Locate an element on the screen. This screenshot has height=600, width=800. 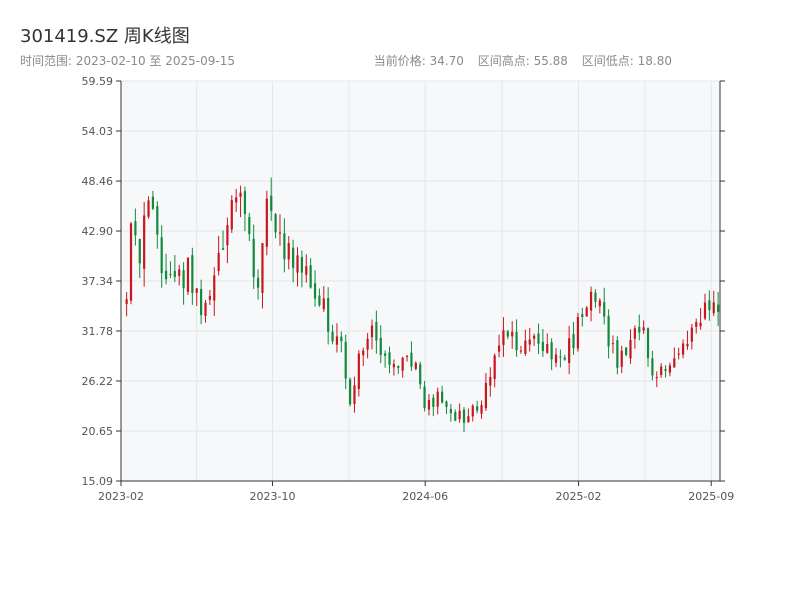
y-tick-label: 48.46 is located at coordinates (98, 181).